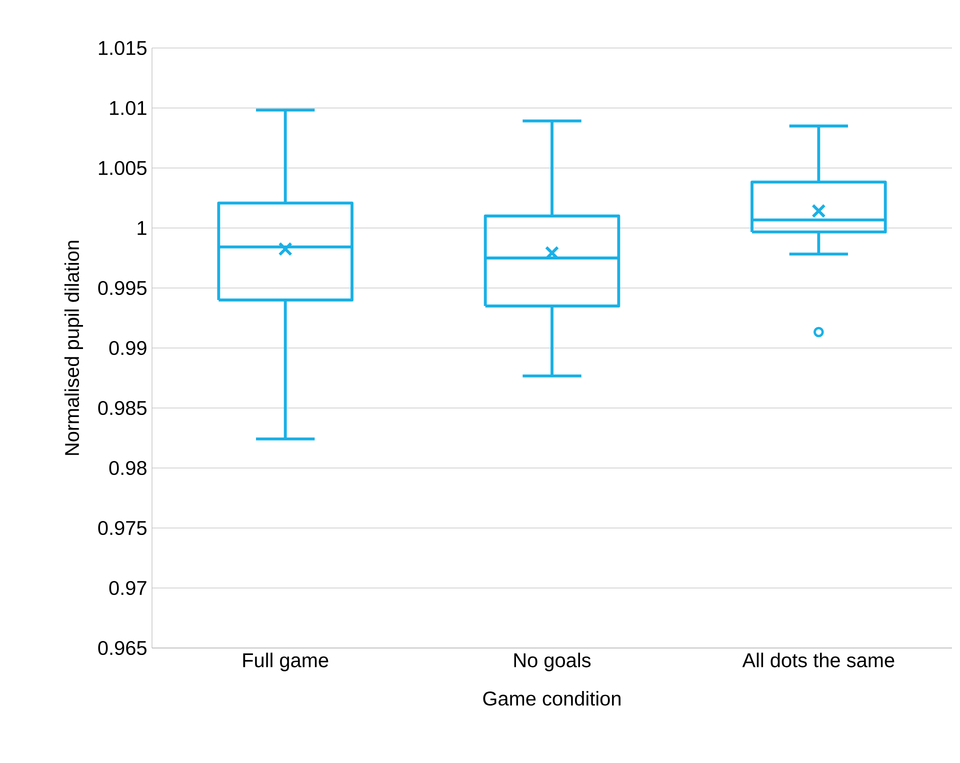 This screenshot has width=960, height=763. What do you see at coordinates (127, 588) in the screenshot?
I see `y-tick-label: 0.97` at bounding box center [127, 588].